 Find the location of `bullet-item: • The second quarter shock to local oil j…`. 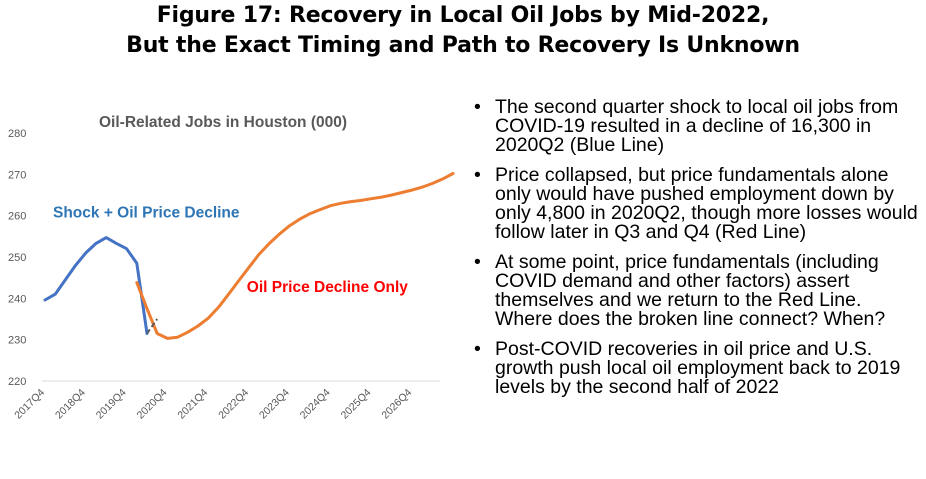

bullet-item: • The second quarter shock to local oil j… is located at coordinates (698, 126).